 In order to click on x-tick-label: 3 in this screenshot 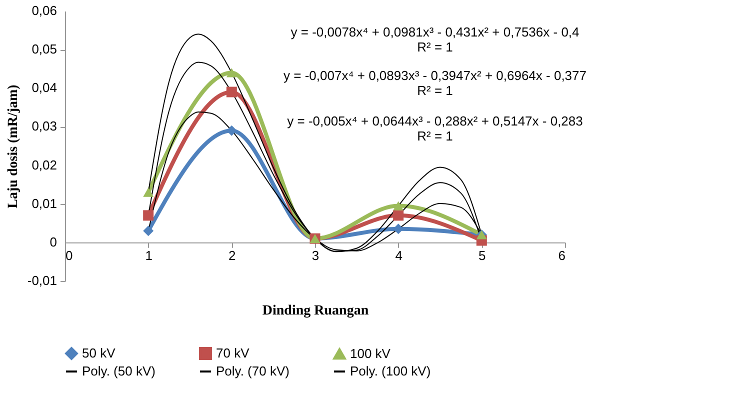, I will do `click(316, 255)`.